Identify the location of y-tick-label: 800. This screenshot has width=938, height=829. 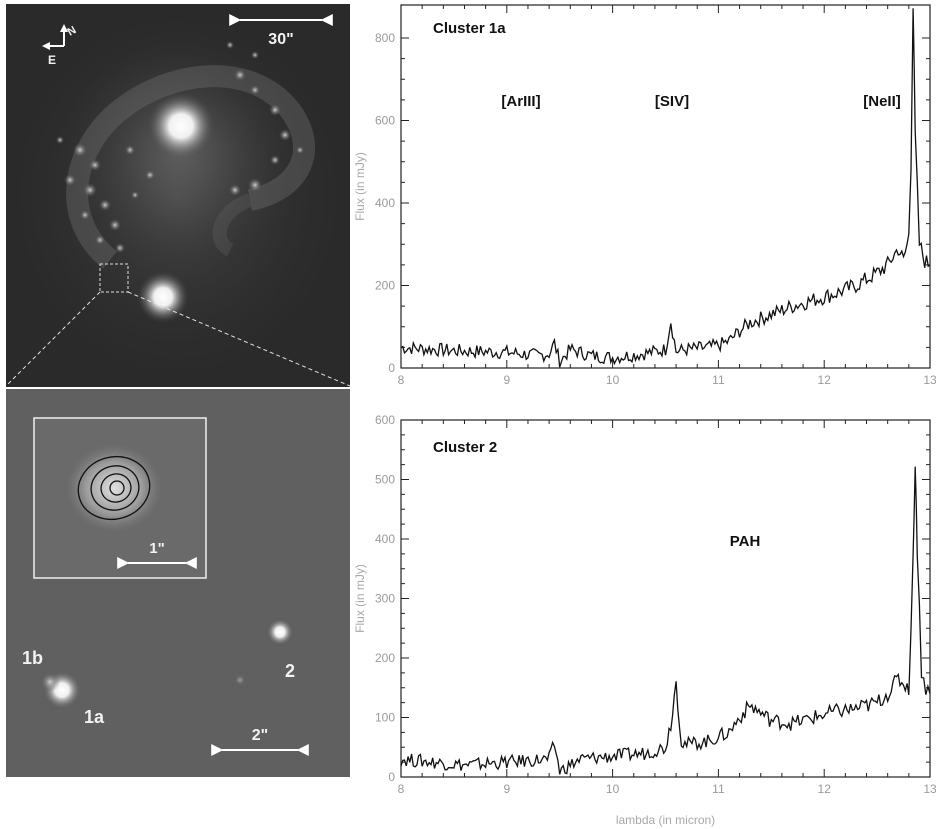
(385, 38).